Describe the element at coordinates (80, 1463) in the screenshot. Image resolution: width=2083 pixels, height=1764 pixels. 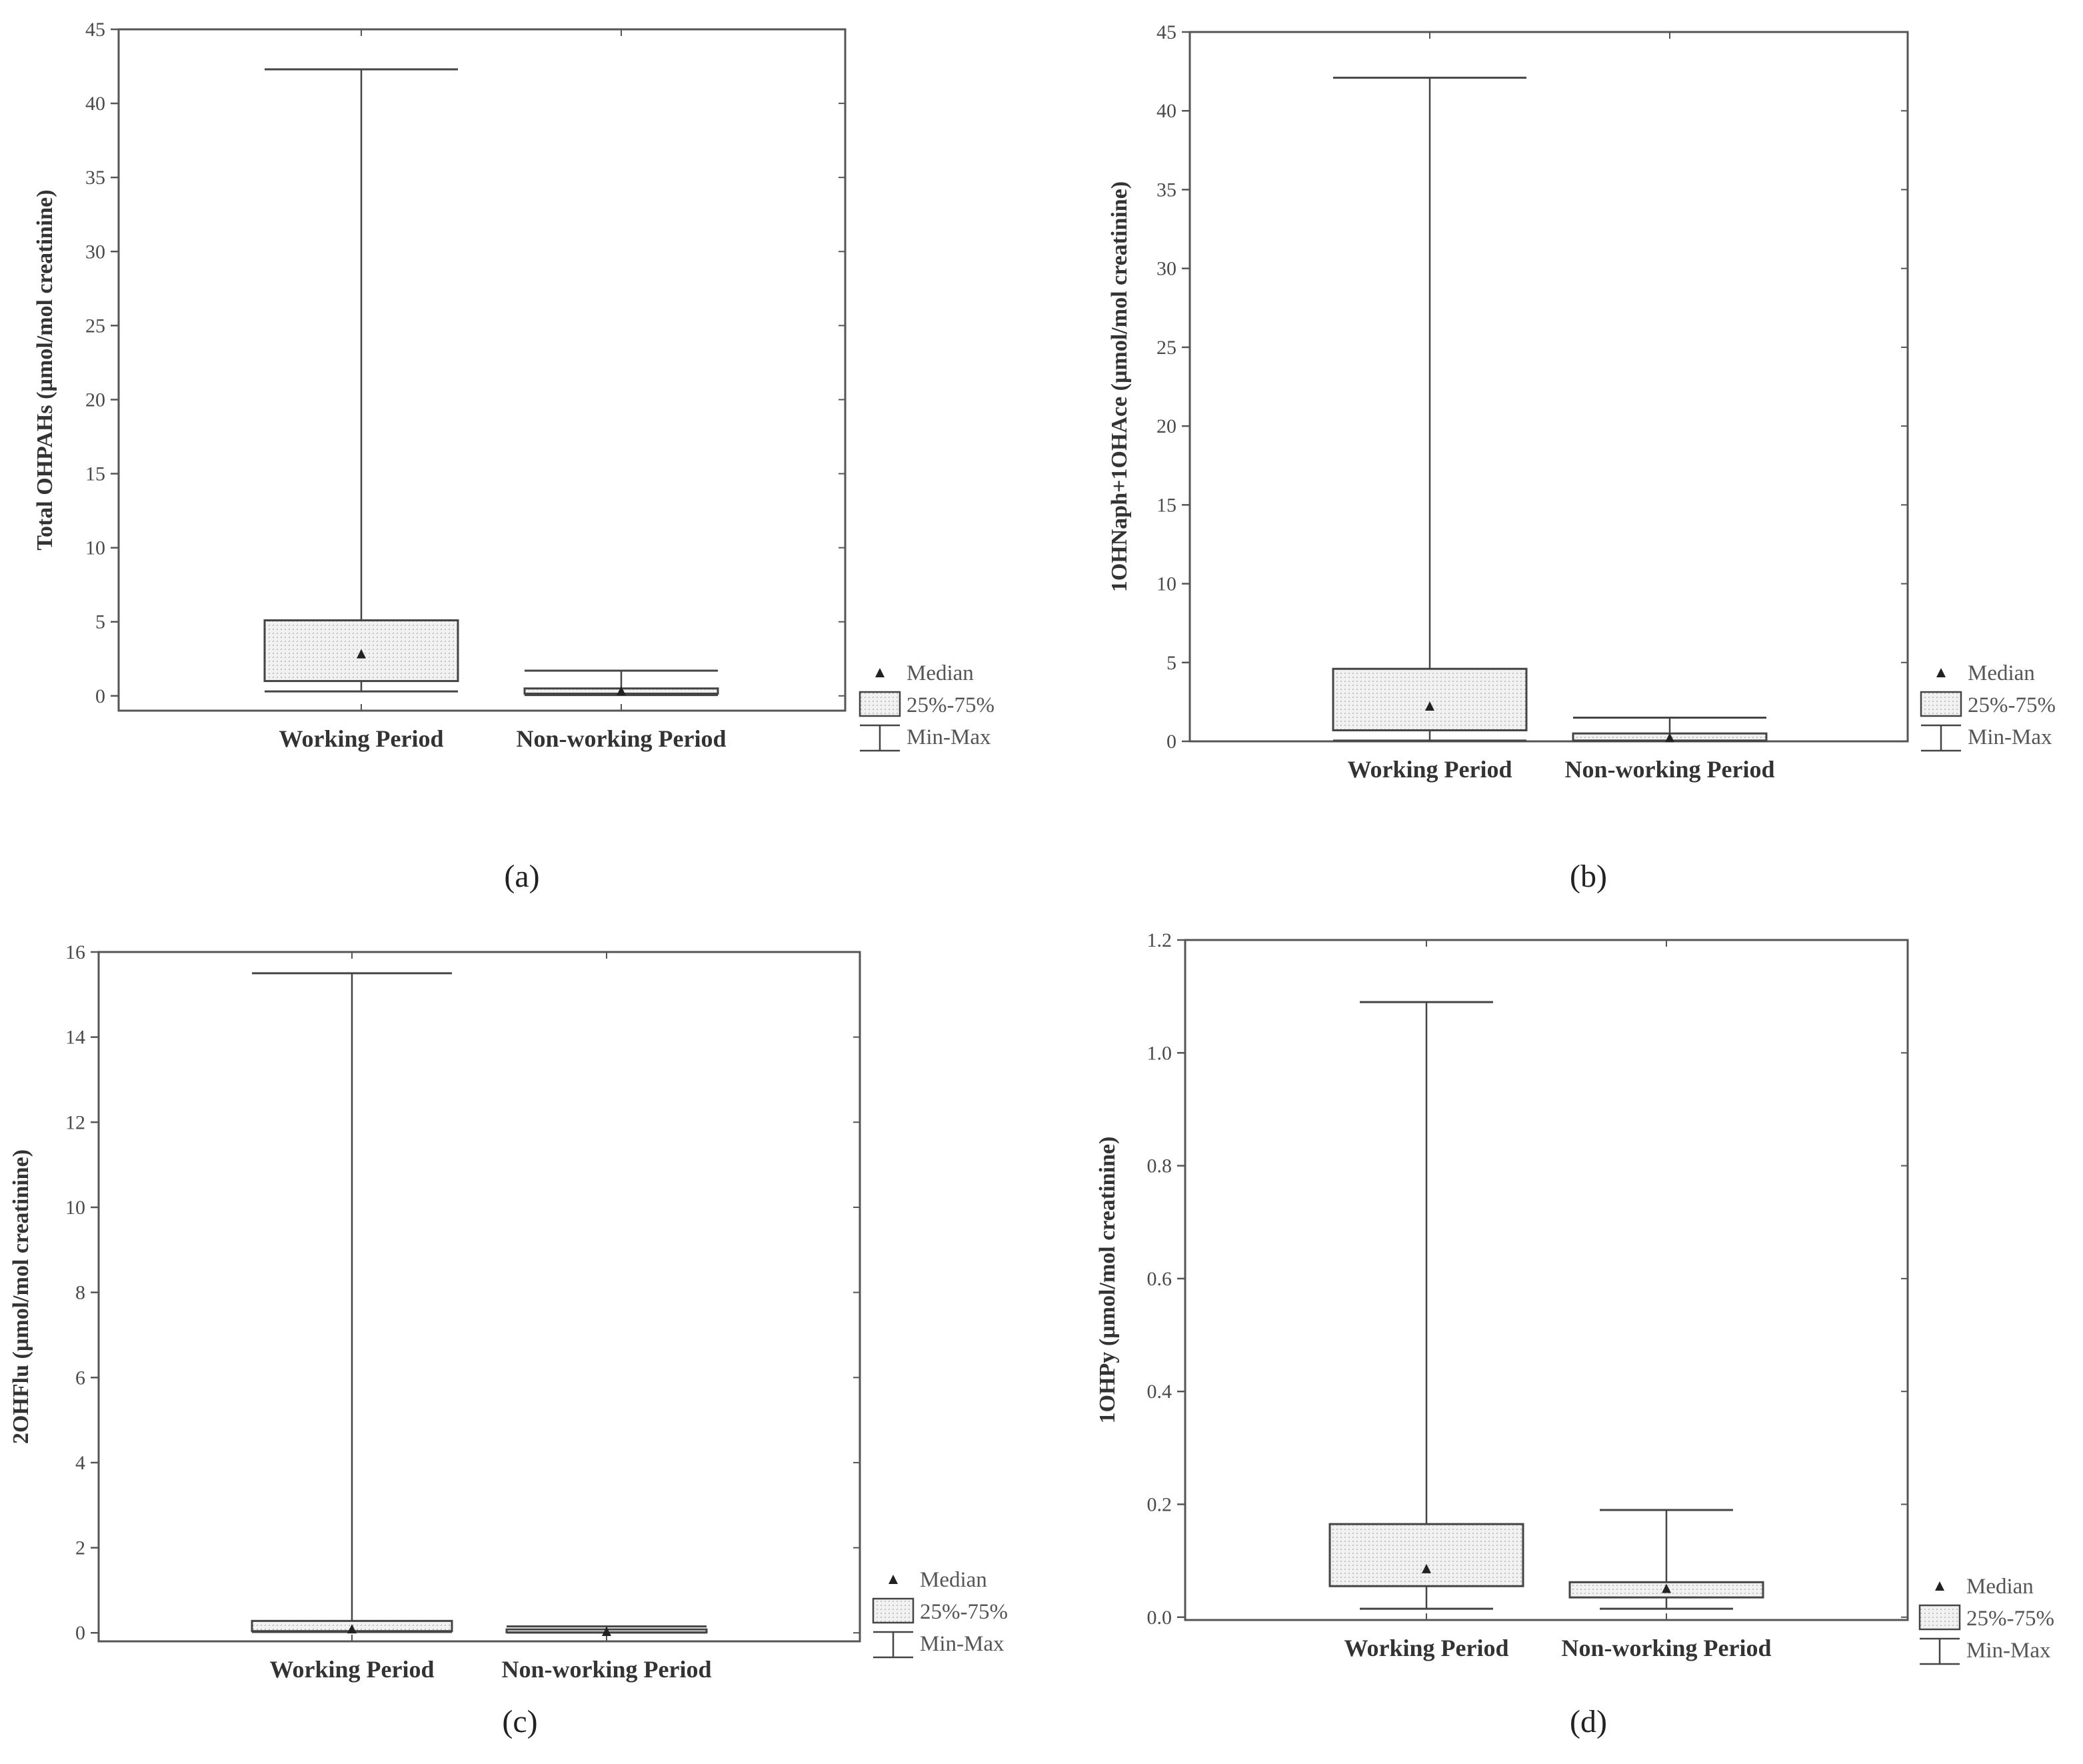
I see `y-tick-label: 4` at that location.